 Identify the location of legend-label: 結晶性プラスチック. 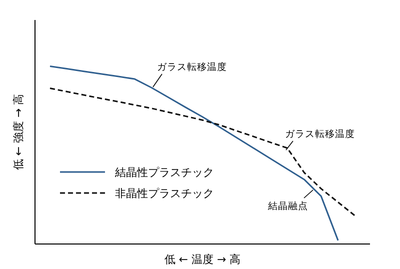
(164, 172).